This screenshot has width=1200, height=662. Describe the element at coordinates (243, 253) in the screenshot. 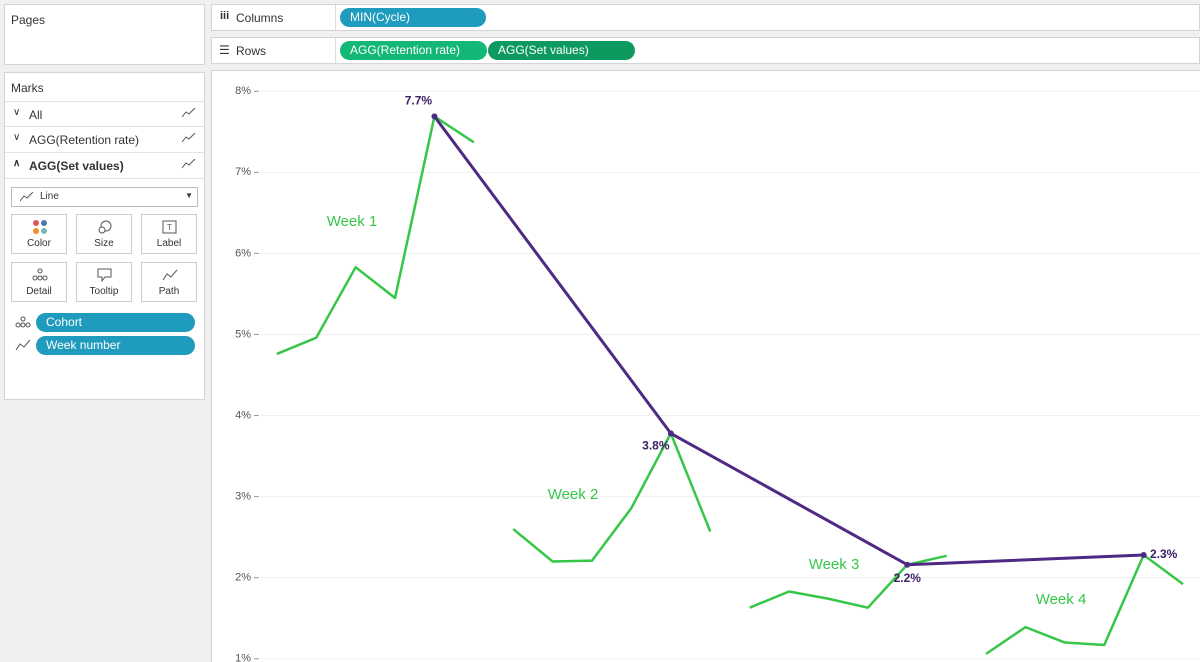

I see `y-tick-label: 6%` at that location.